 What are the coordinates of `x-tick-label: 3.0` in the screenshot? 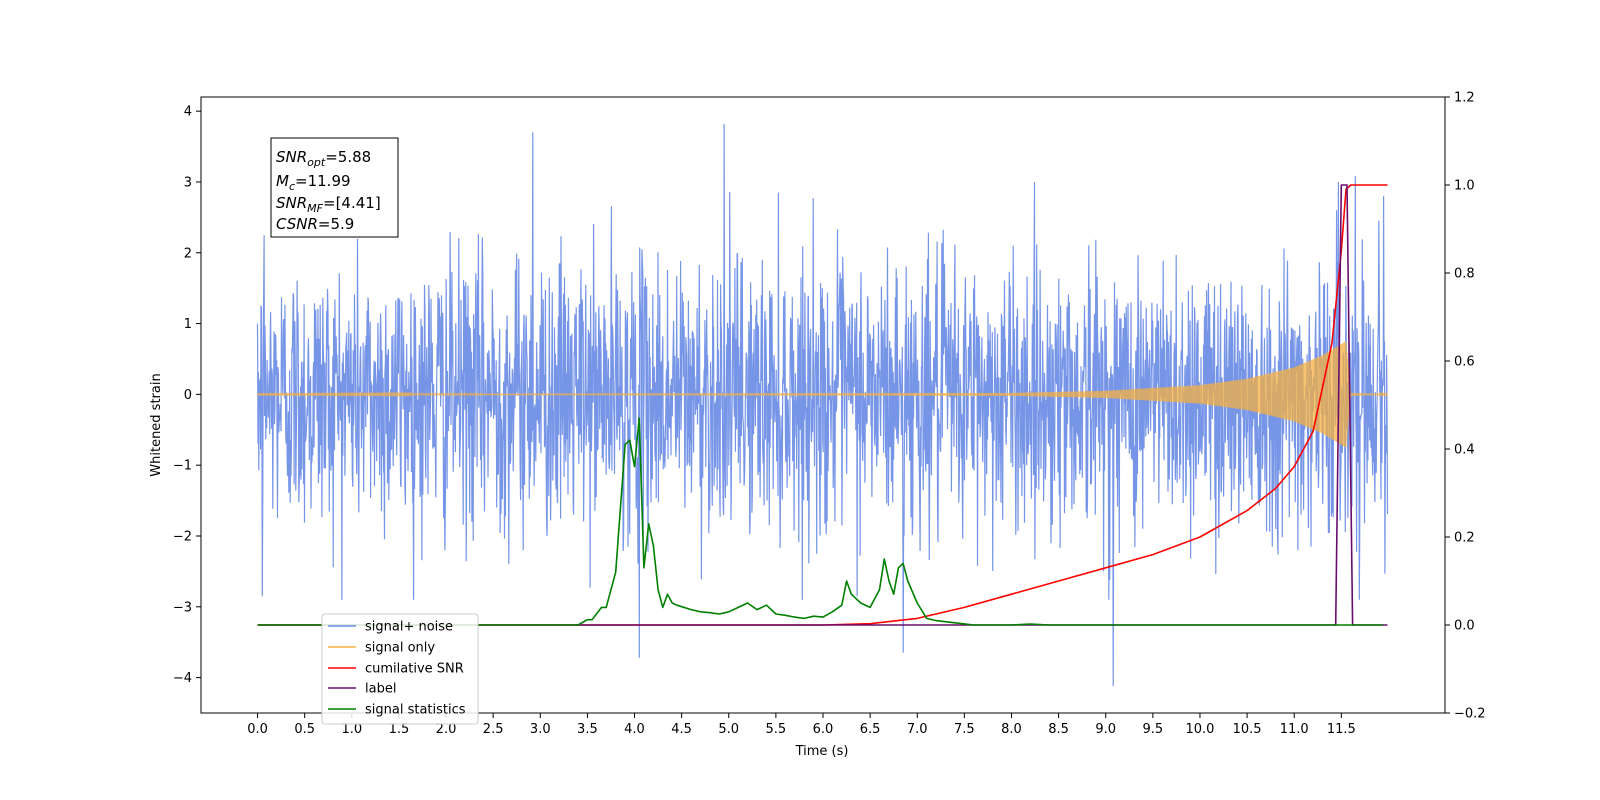 It's located at (540, 729).